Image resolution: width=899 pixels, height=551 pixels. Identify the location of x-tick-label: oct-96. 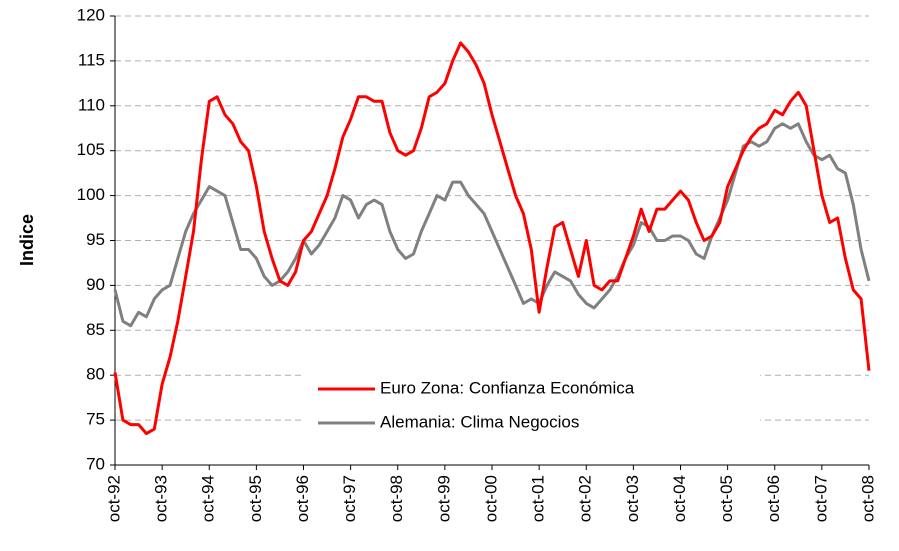
(302, 498).